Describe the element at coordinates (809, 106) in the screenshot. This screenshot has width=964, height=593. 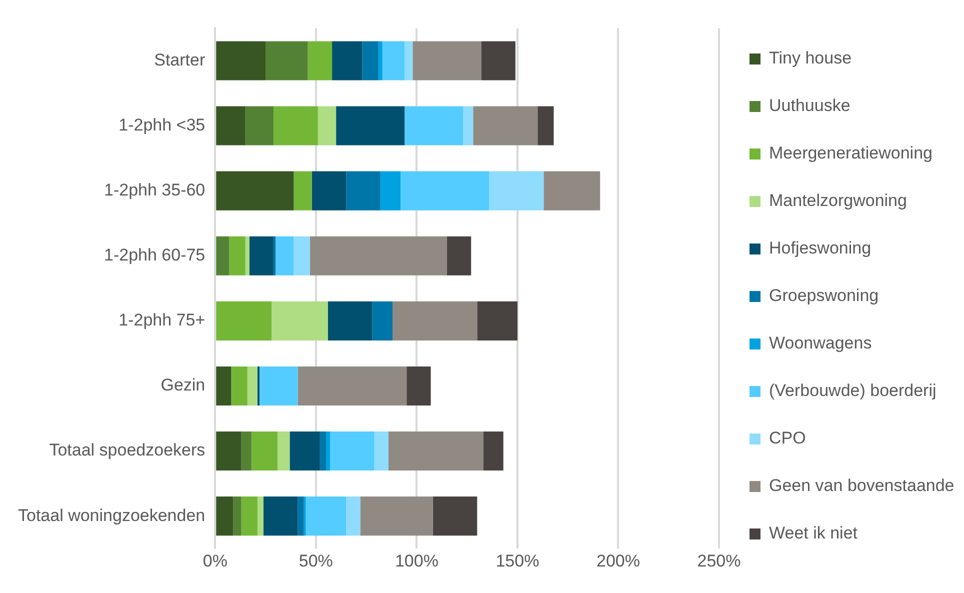
I see `legend-label: Uuthuuske` at that location.